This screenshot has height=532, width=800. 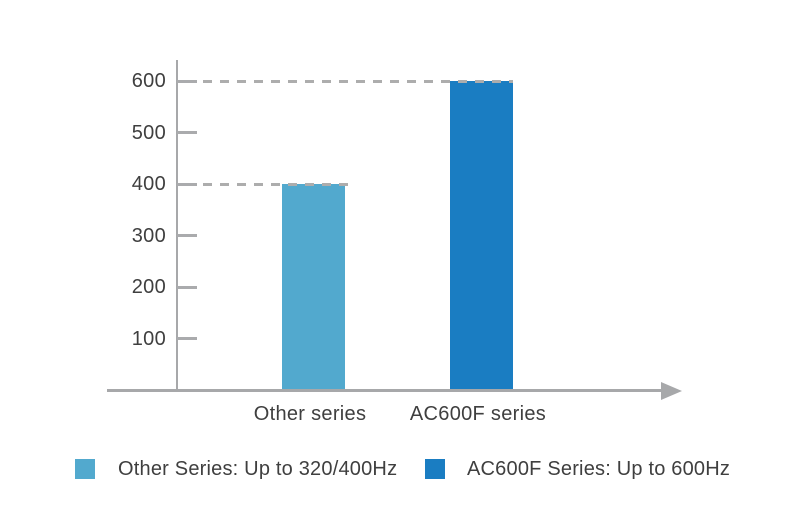 I want to click on legend-label-ac600f-series: AC600F Series: Up to 600Hz, so click(x=599, y=469).